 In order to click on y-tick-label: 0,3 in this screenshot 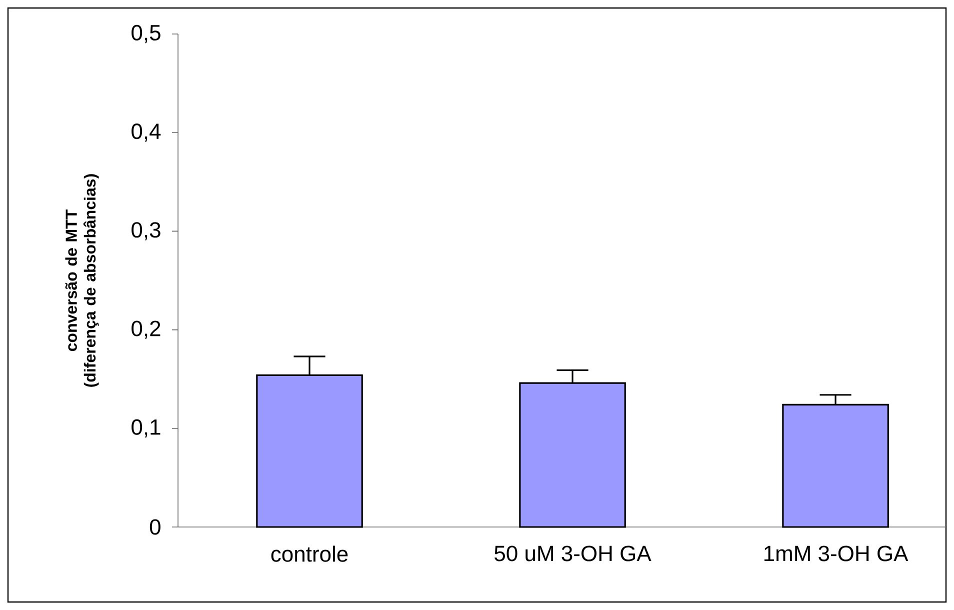, I will do `click(146, 231)`.